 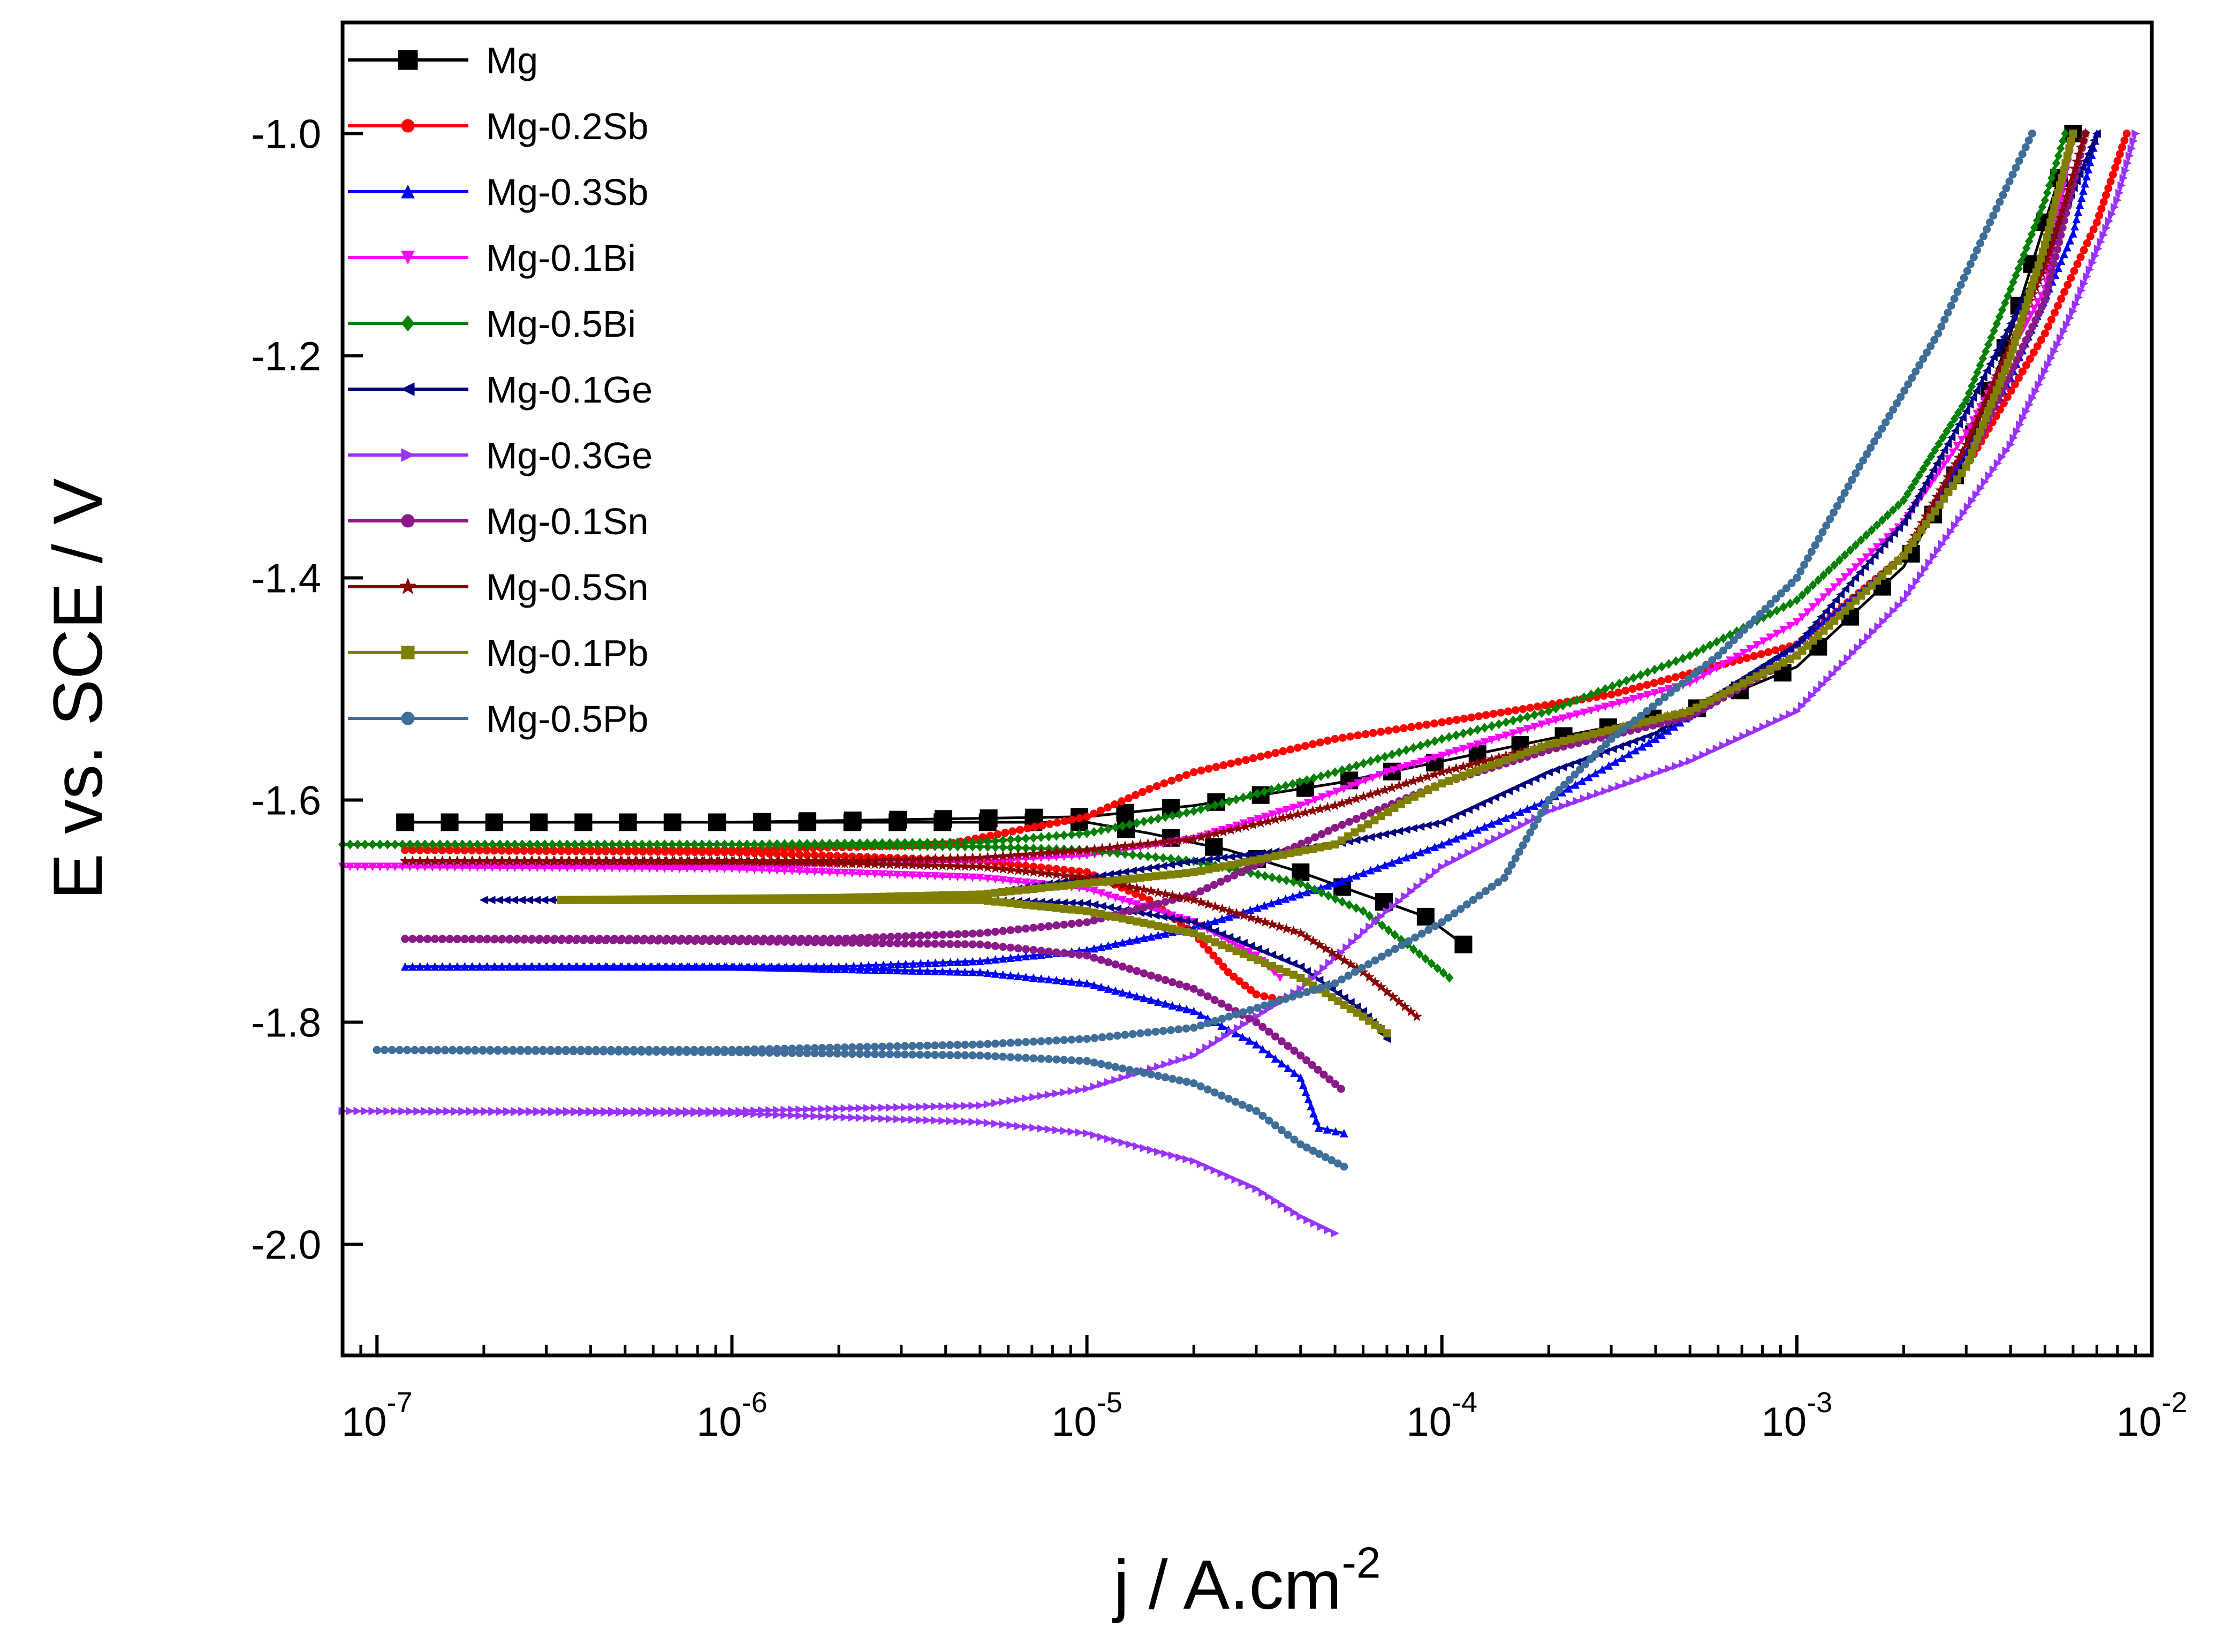 What do you see at coordinates (498, 587) in the screenshot?
I see `legend-item: Mg-0.5Sn` at bounding box center [498, 587].